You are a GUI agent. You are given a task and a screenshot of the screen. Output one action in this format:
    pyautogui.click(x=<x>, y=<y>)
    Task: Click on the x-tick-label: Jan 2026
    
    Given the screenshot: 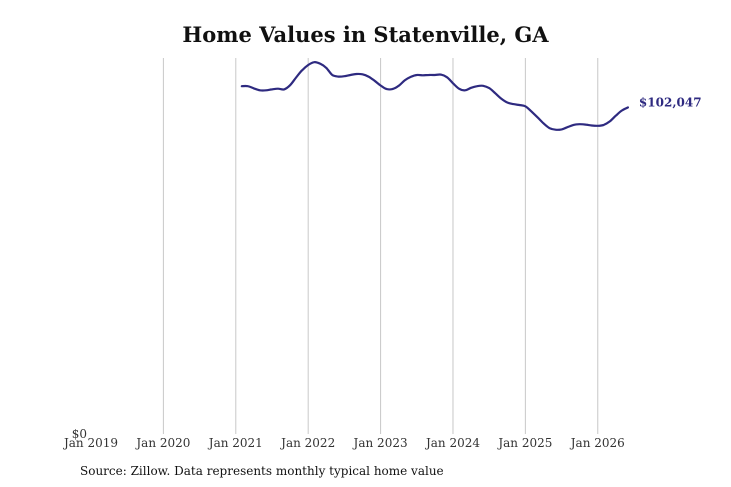 What is the action you would take?
    pyautogui.click(x=597, y=443)
    